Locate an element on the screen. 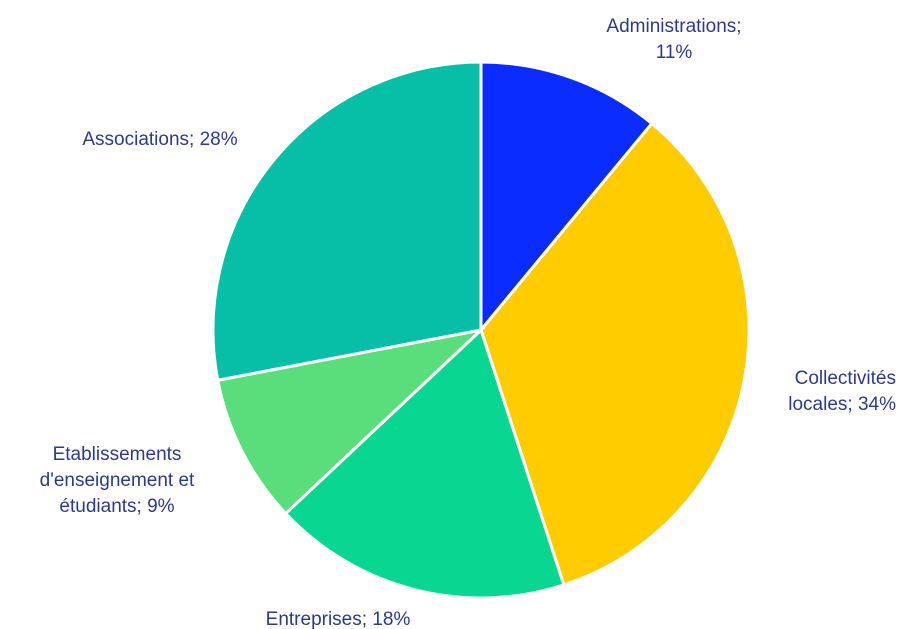 The image size is (902, 629). pie-label-collectivites-locales: Collectivités locales; 34% is located at coordinates (842, 391).